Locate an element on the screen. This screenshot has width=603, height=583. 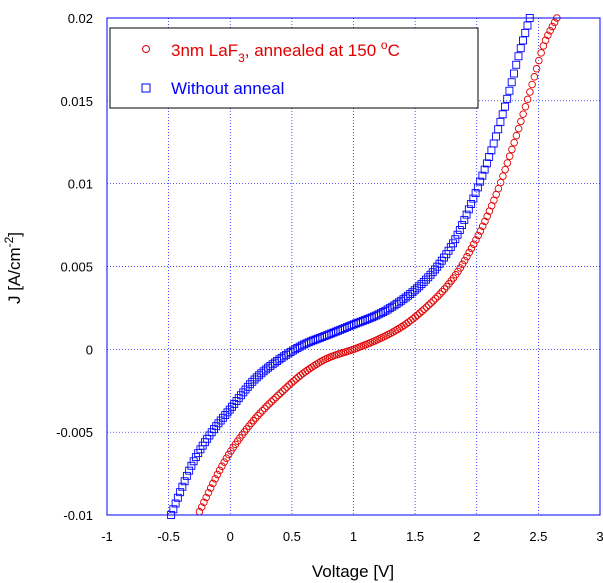
legend-box is located at coordinates (294, 68).